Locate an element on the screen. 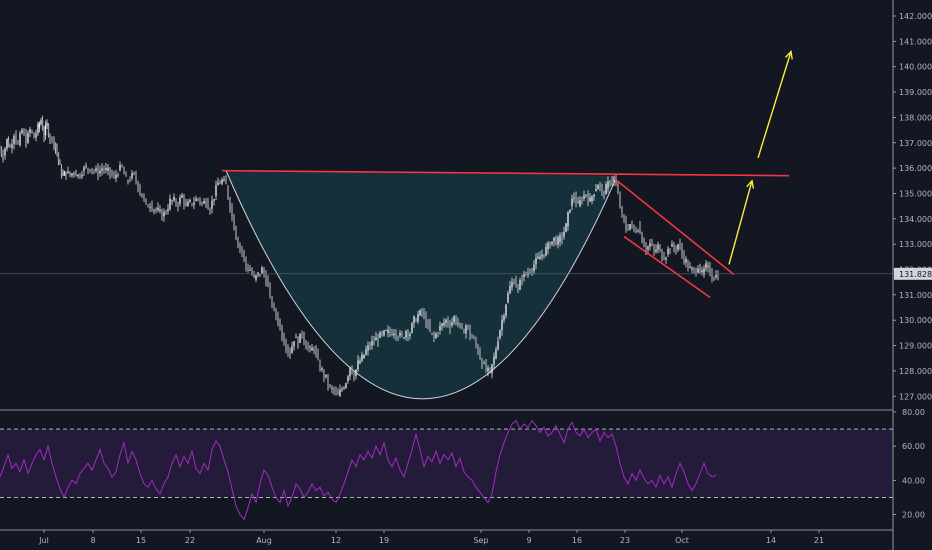 This screenshot has width=932, height=550. x-tick-label: 8 is located at coordinates (92, 540).